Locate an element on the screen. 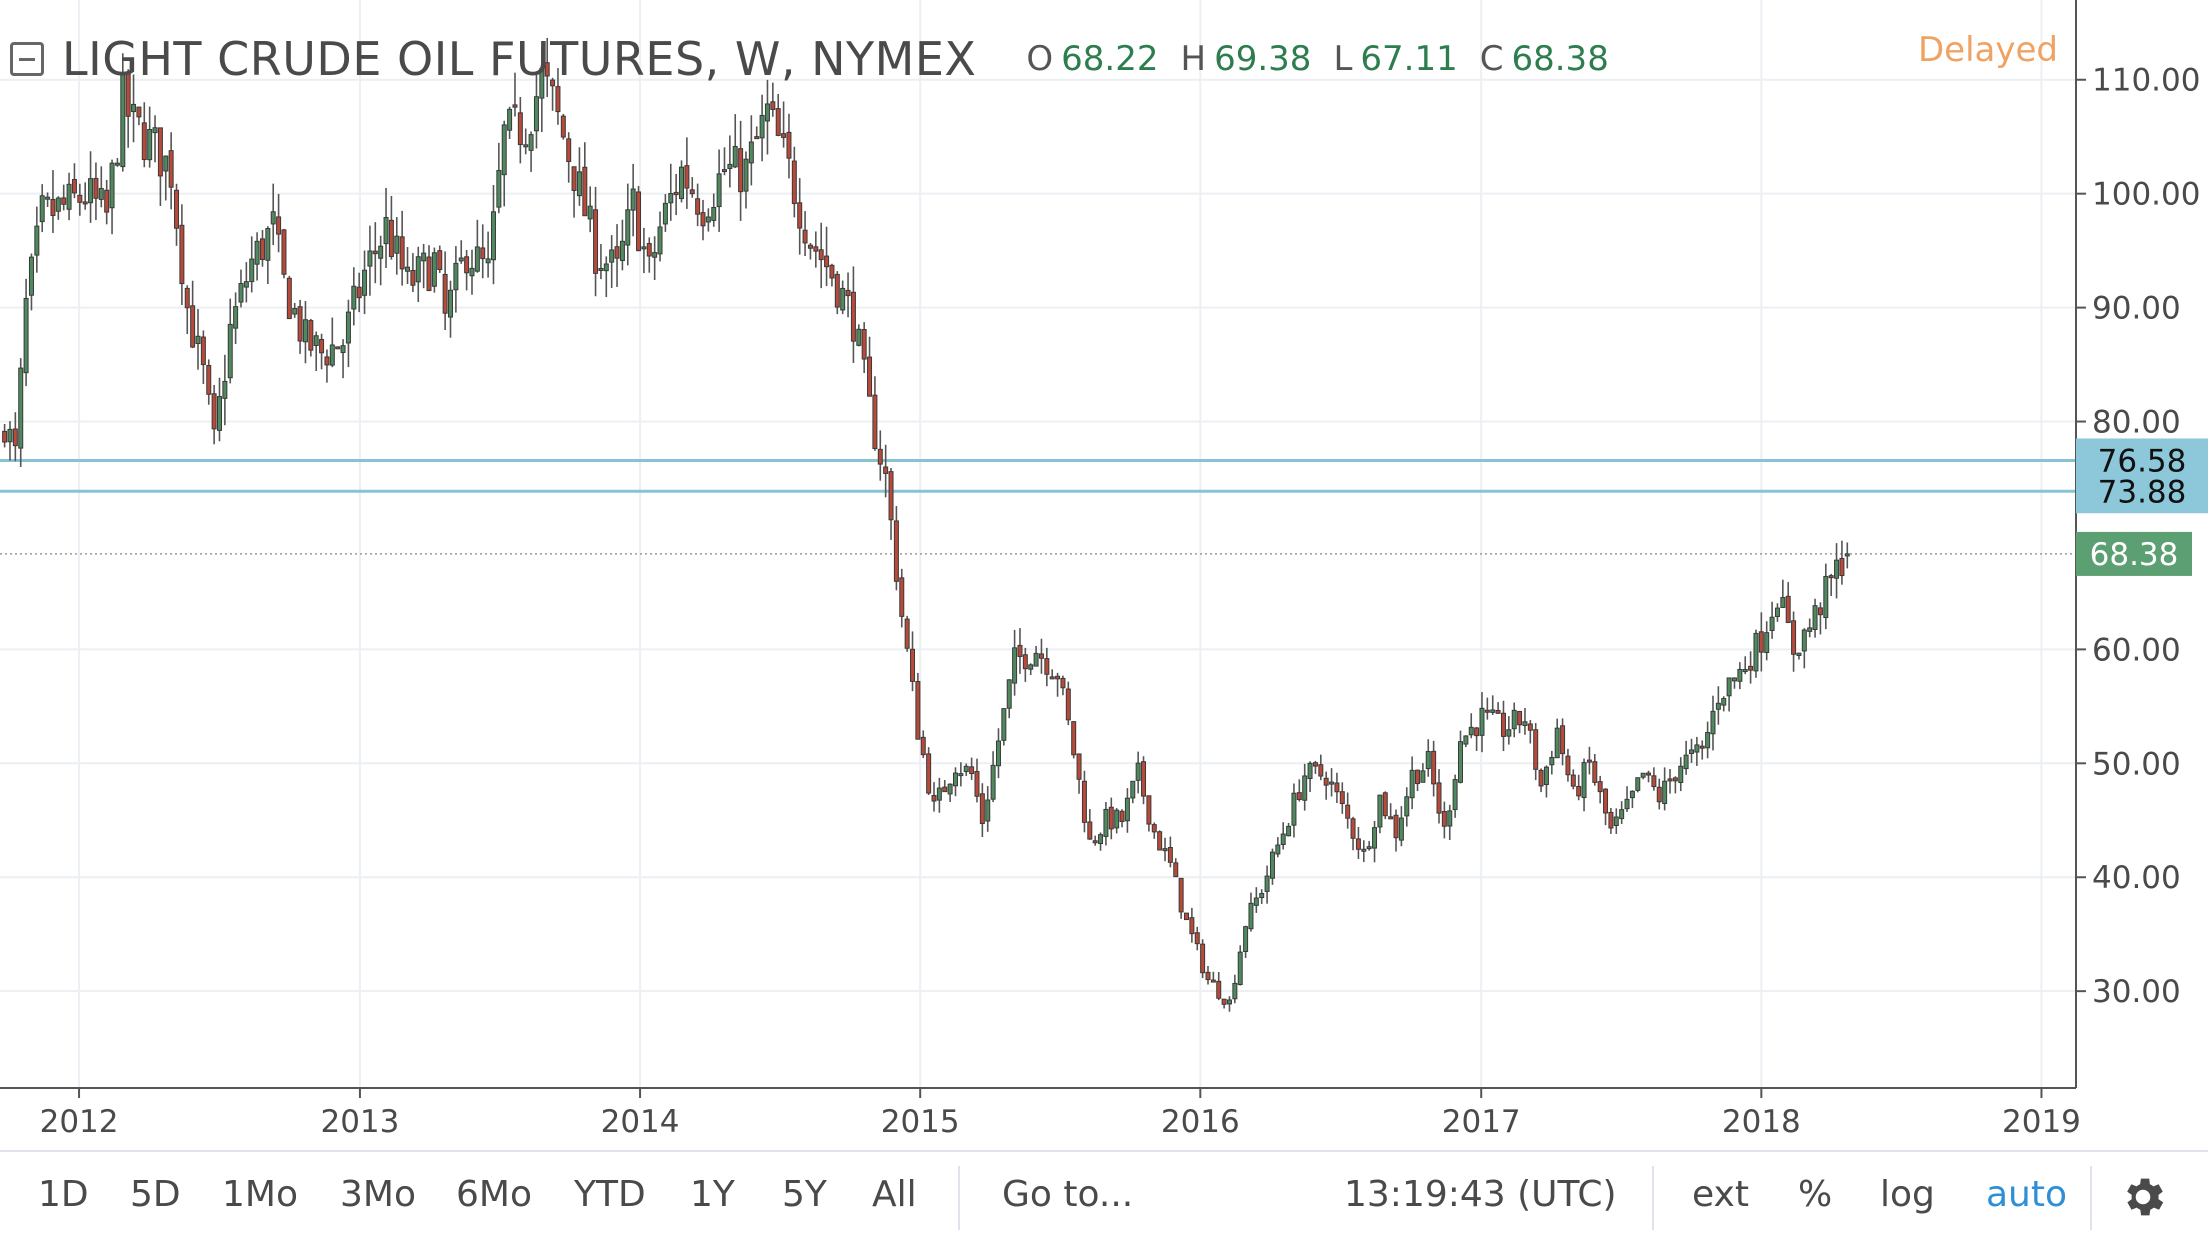 The width and height of the screenshot is (2208, 1244). range-ytd-button: YTD is located at coordinates (610, 1194).